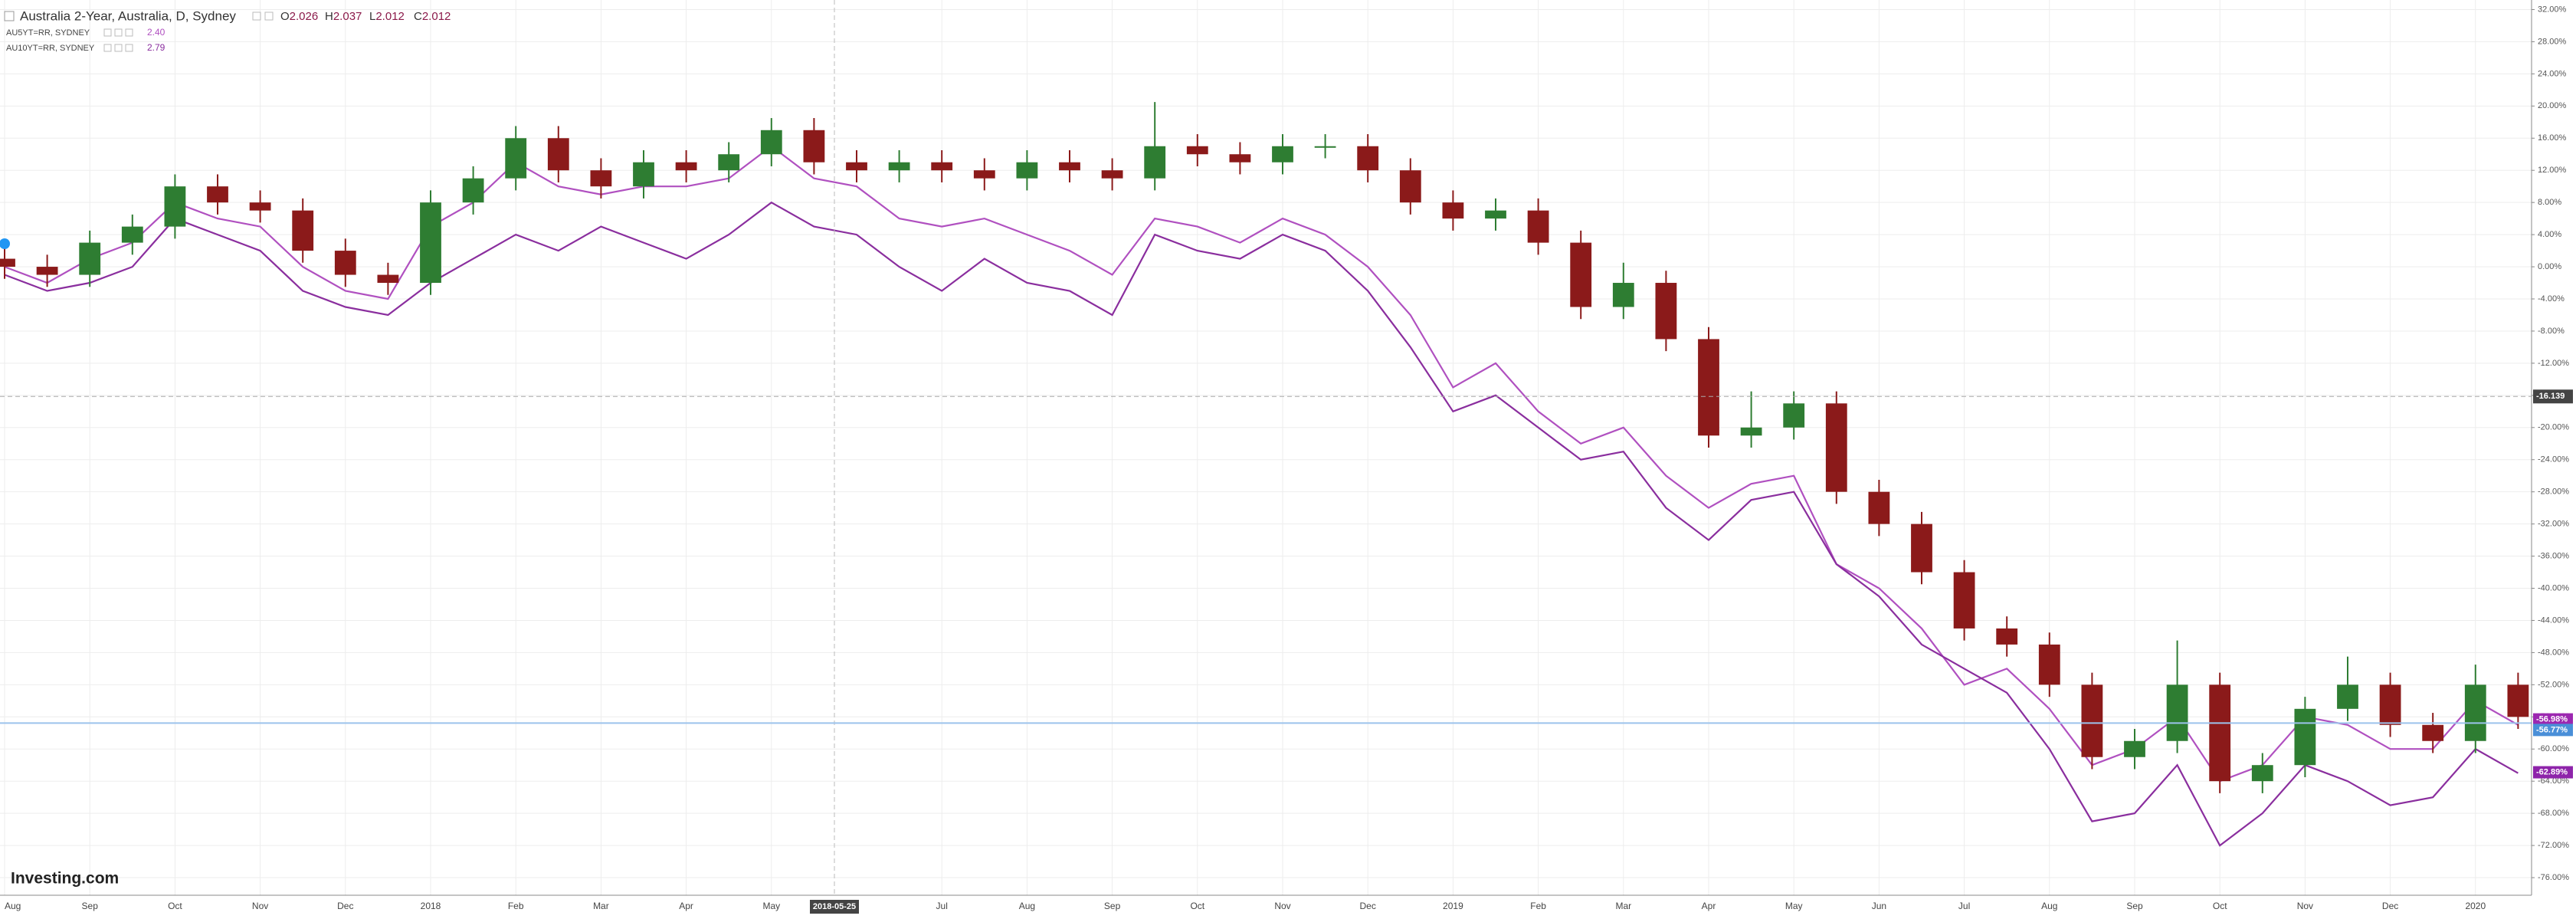 The image size is (2576, 919). I want to click on crosshair-date: 2018-05-25, so click(835, 906).